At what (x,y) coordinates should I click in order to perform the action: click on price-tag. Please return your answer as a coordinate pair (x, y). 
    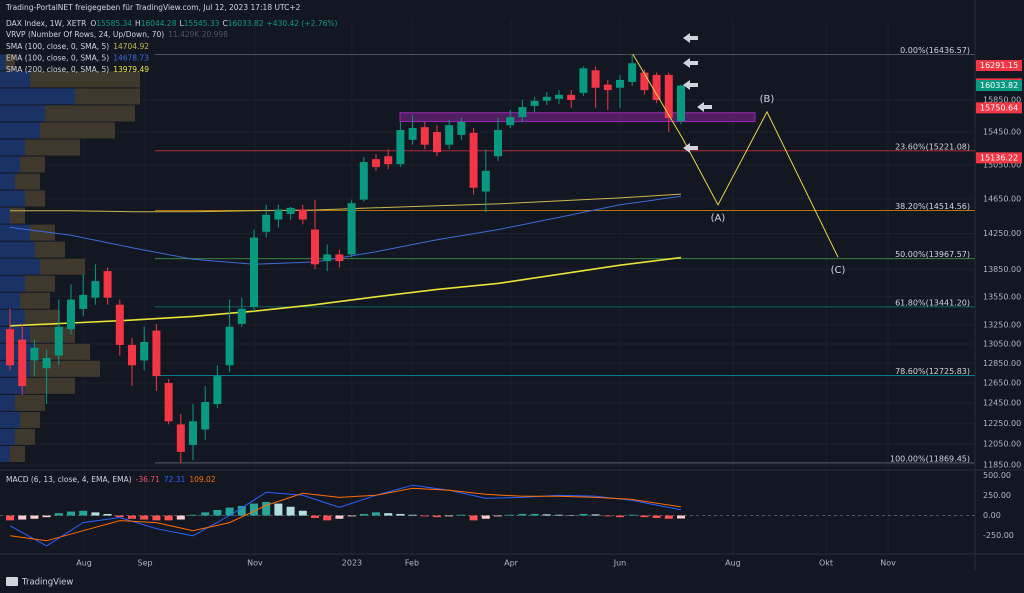
    Looking at the image, I should click on (999, 86).